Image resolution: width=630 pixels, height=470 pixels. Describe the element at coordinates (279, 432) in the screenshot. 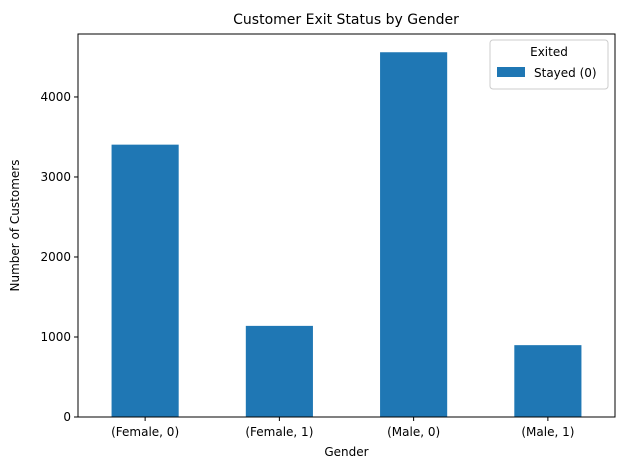

I see `x-tick-label-1: (Female, 1)` at that location.